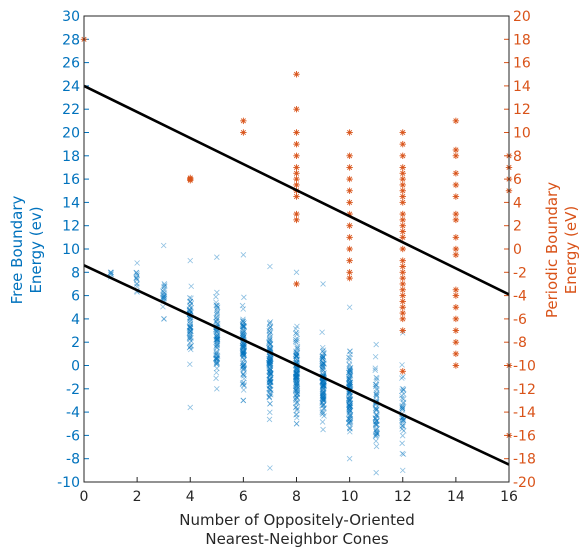  I want to click on left-tick-label: 10, so click(71, 250).